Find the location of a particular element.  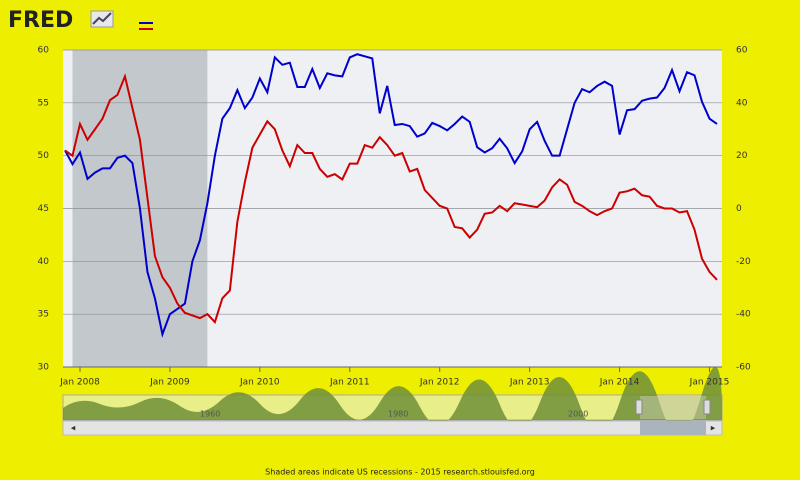

y-tick-label: 30 is located at coordinates (44, 368).